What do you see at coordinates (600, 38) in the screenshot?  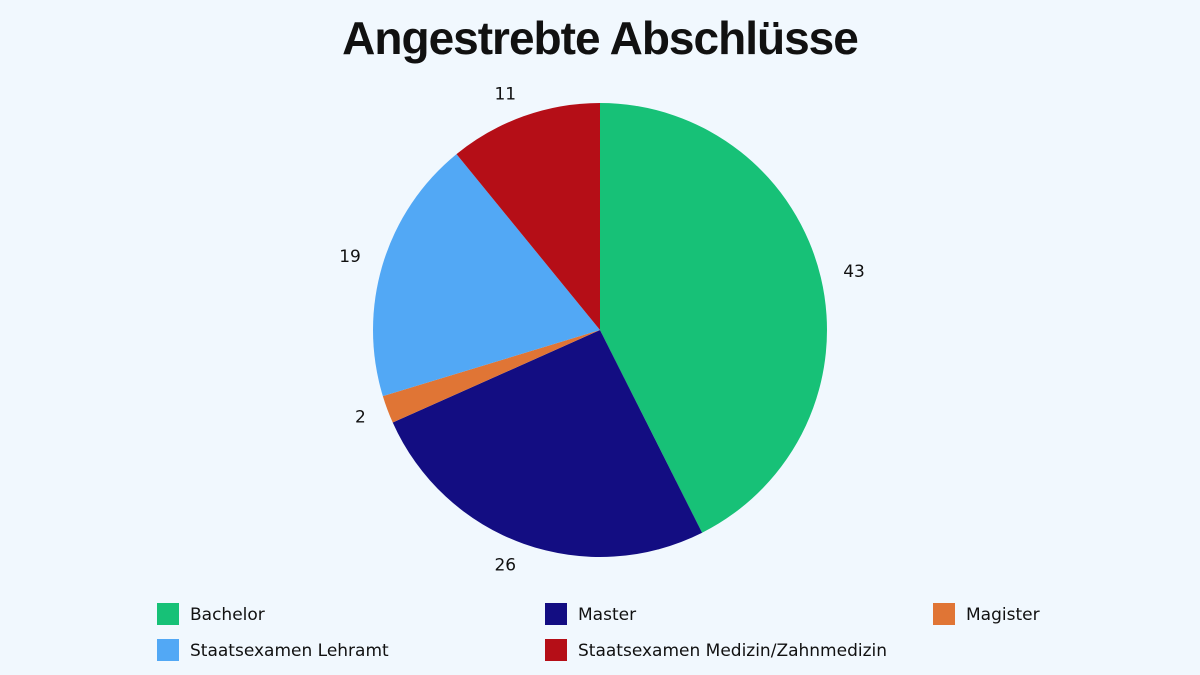 I see `chart-title: Angestrebte Abschlüsse` at bounding box center [600, 38].